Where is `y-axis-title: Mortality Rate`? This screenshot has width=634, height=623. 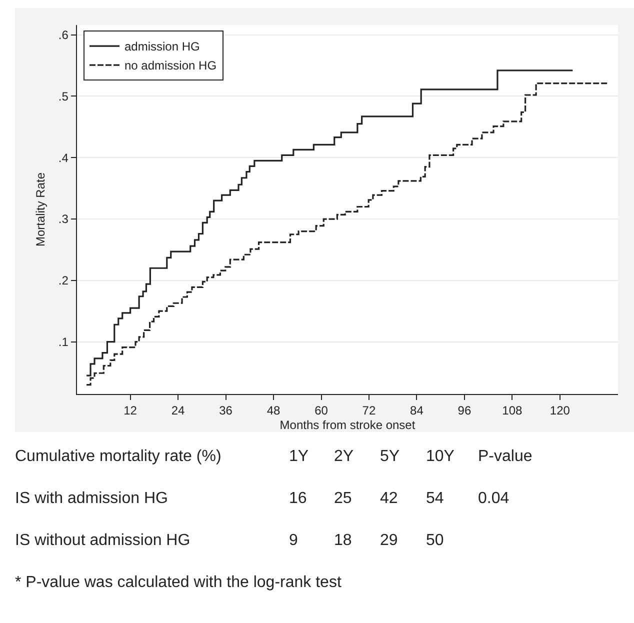 y-axis-title: Mortality Rate is located at coordinates (41, 209).